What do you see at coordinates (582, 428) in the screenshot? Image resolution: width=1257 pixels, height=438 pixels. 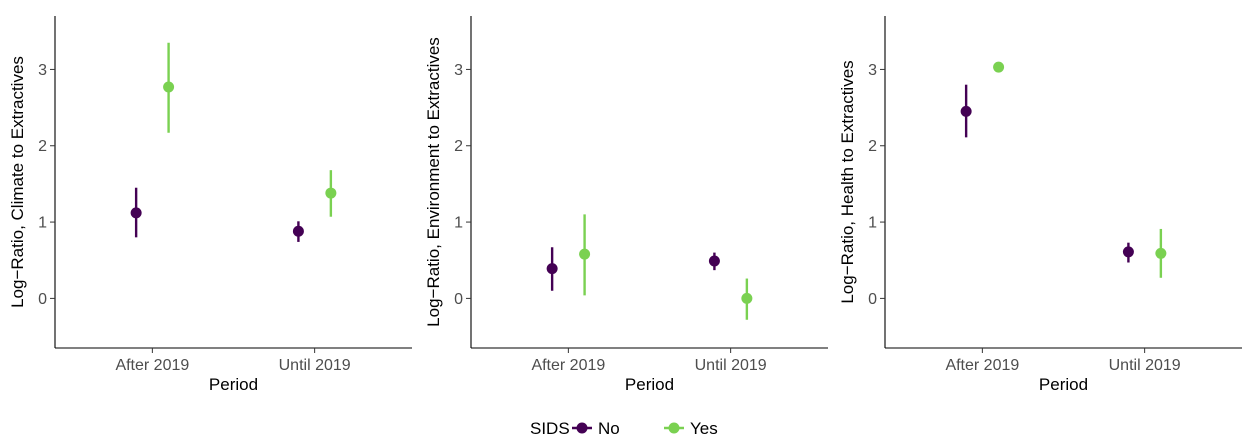 I see `legend-key-point-no` at bounding box center [582, 428].